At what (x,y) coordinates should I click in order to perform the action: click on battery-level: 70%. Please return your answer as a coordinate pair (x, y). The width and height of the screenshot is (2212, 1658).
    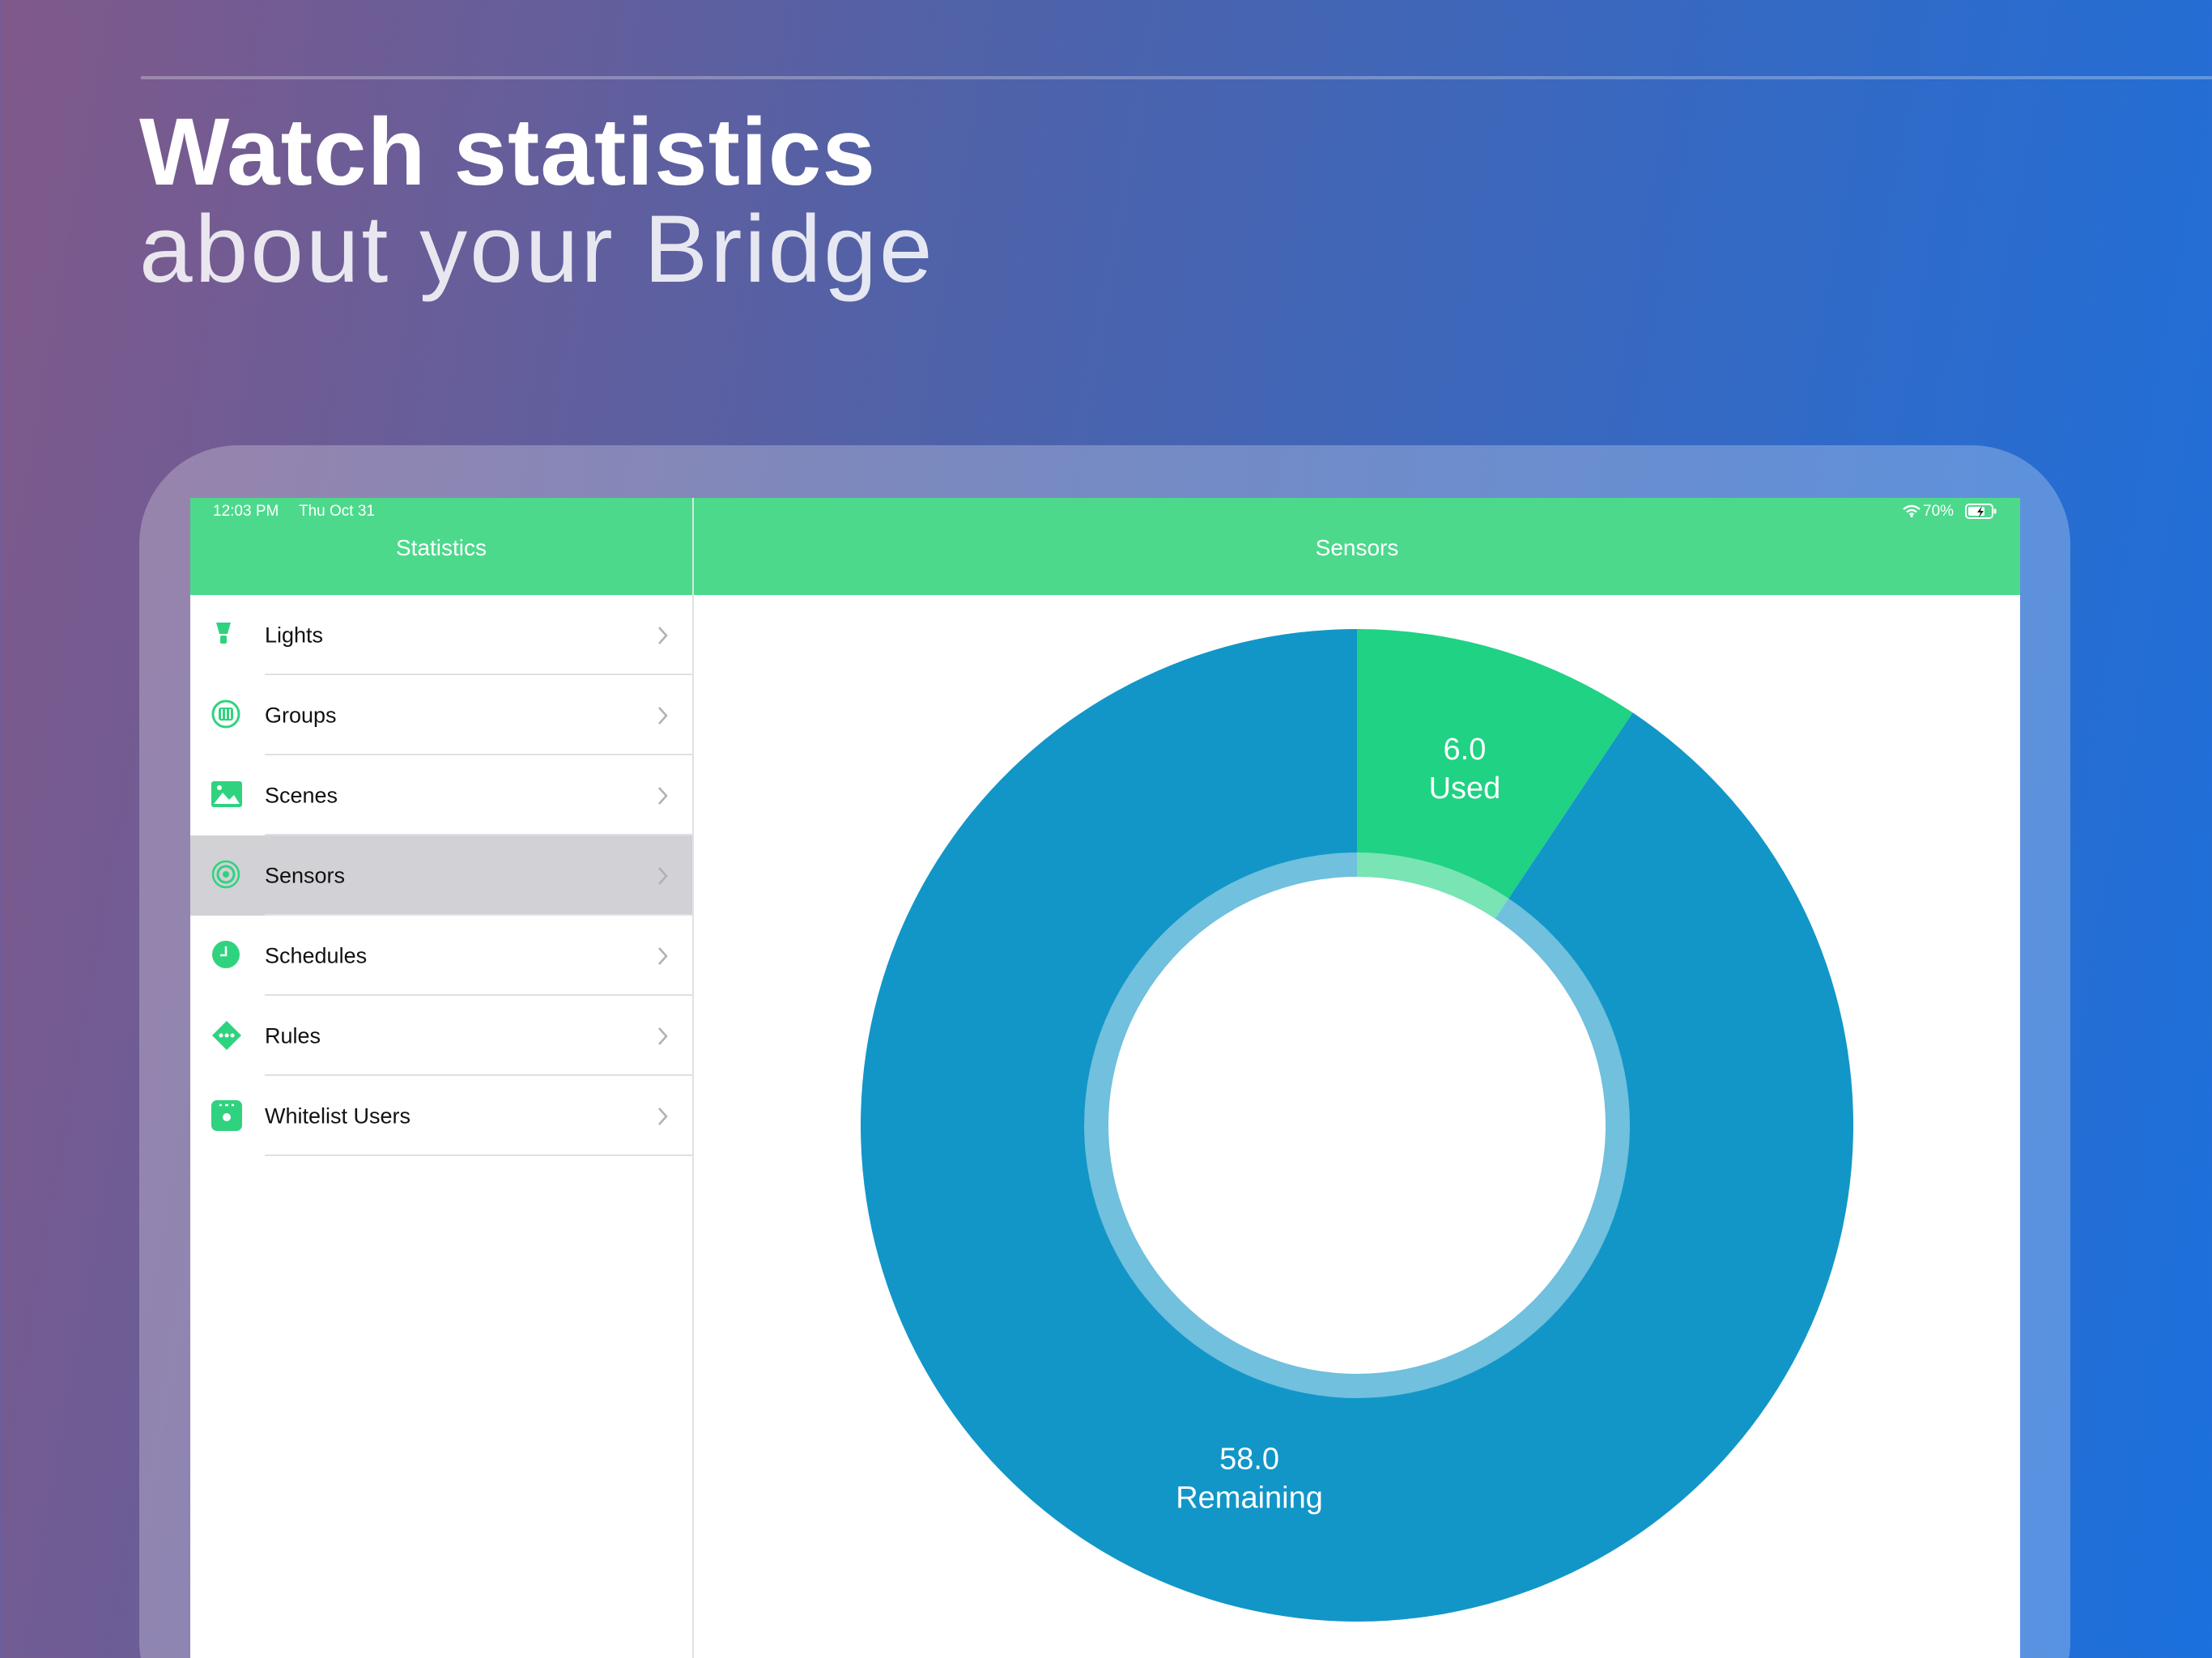
    Looking at the image, I should click on (1939, 511).